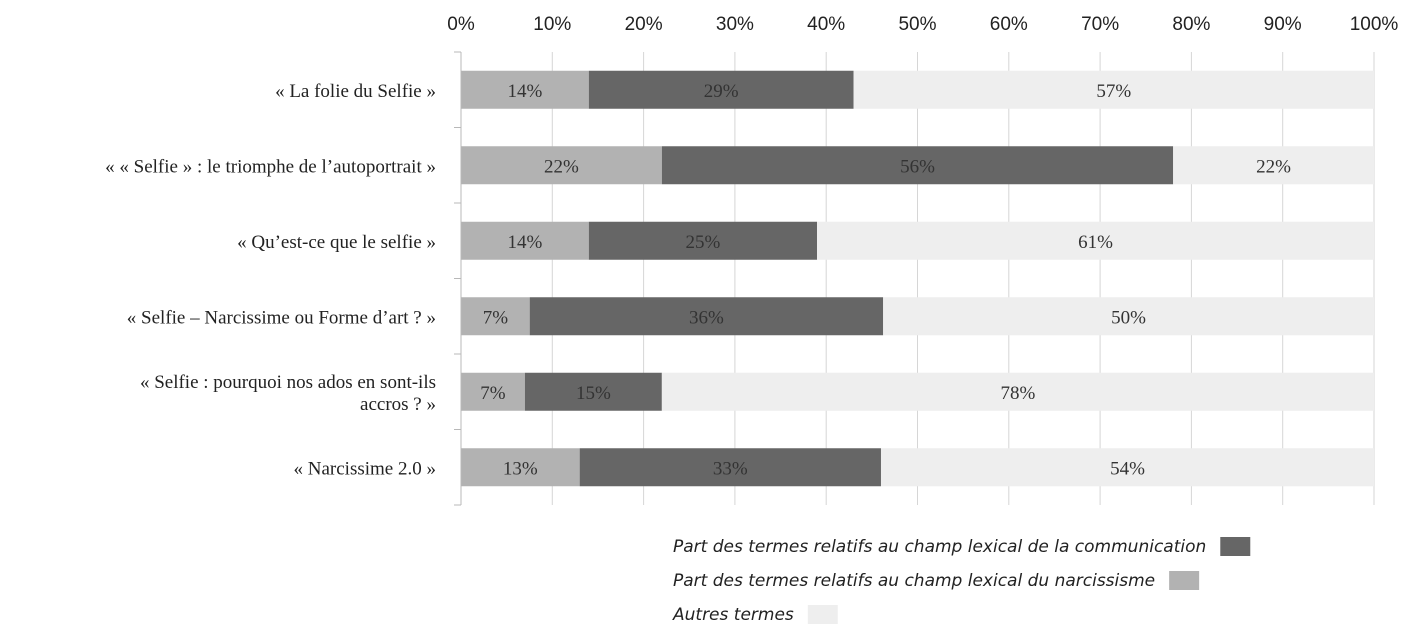  Describe the element at coordinates (288, 382) in the screenshot. I see `category-label: « Selfie : pourquoi nos ados en sont-ils` at that location.